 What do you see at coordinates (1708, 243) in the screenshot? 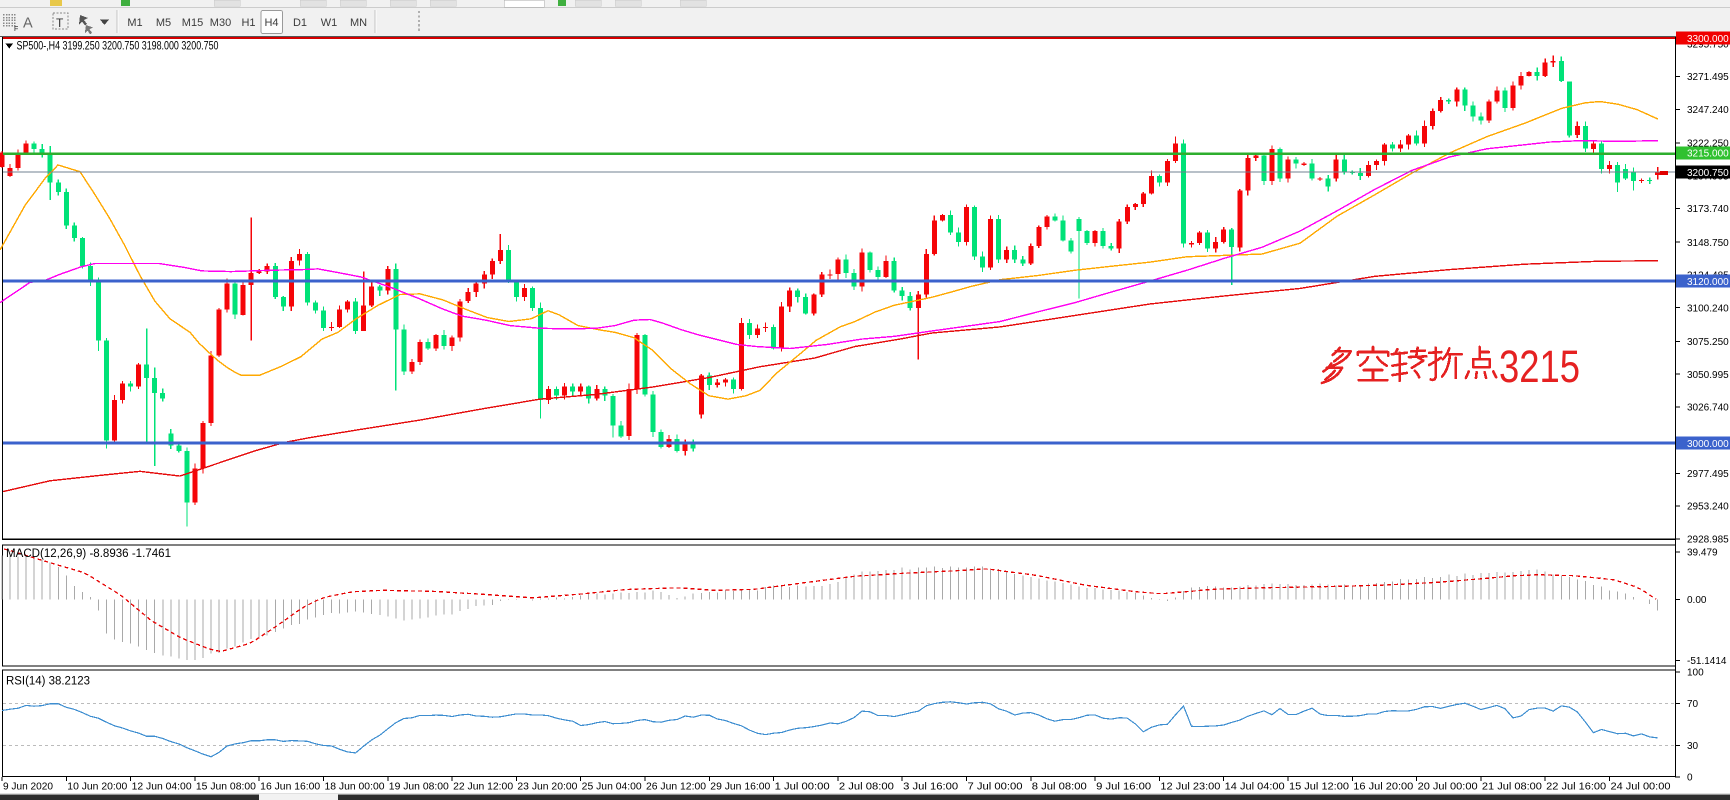
I see `svg-text: 3148.750` at bounding box center [1708, 243].